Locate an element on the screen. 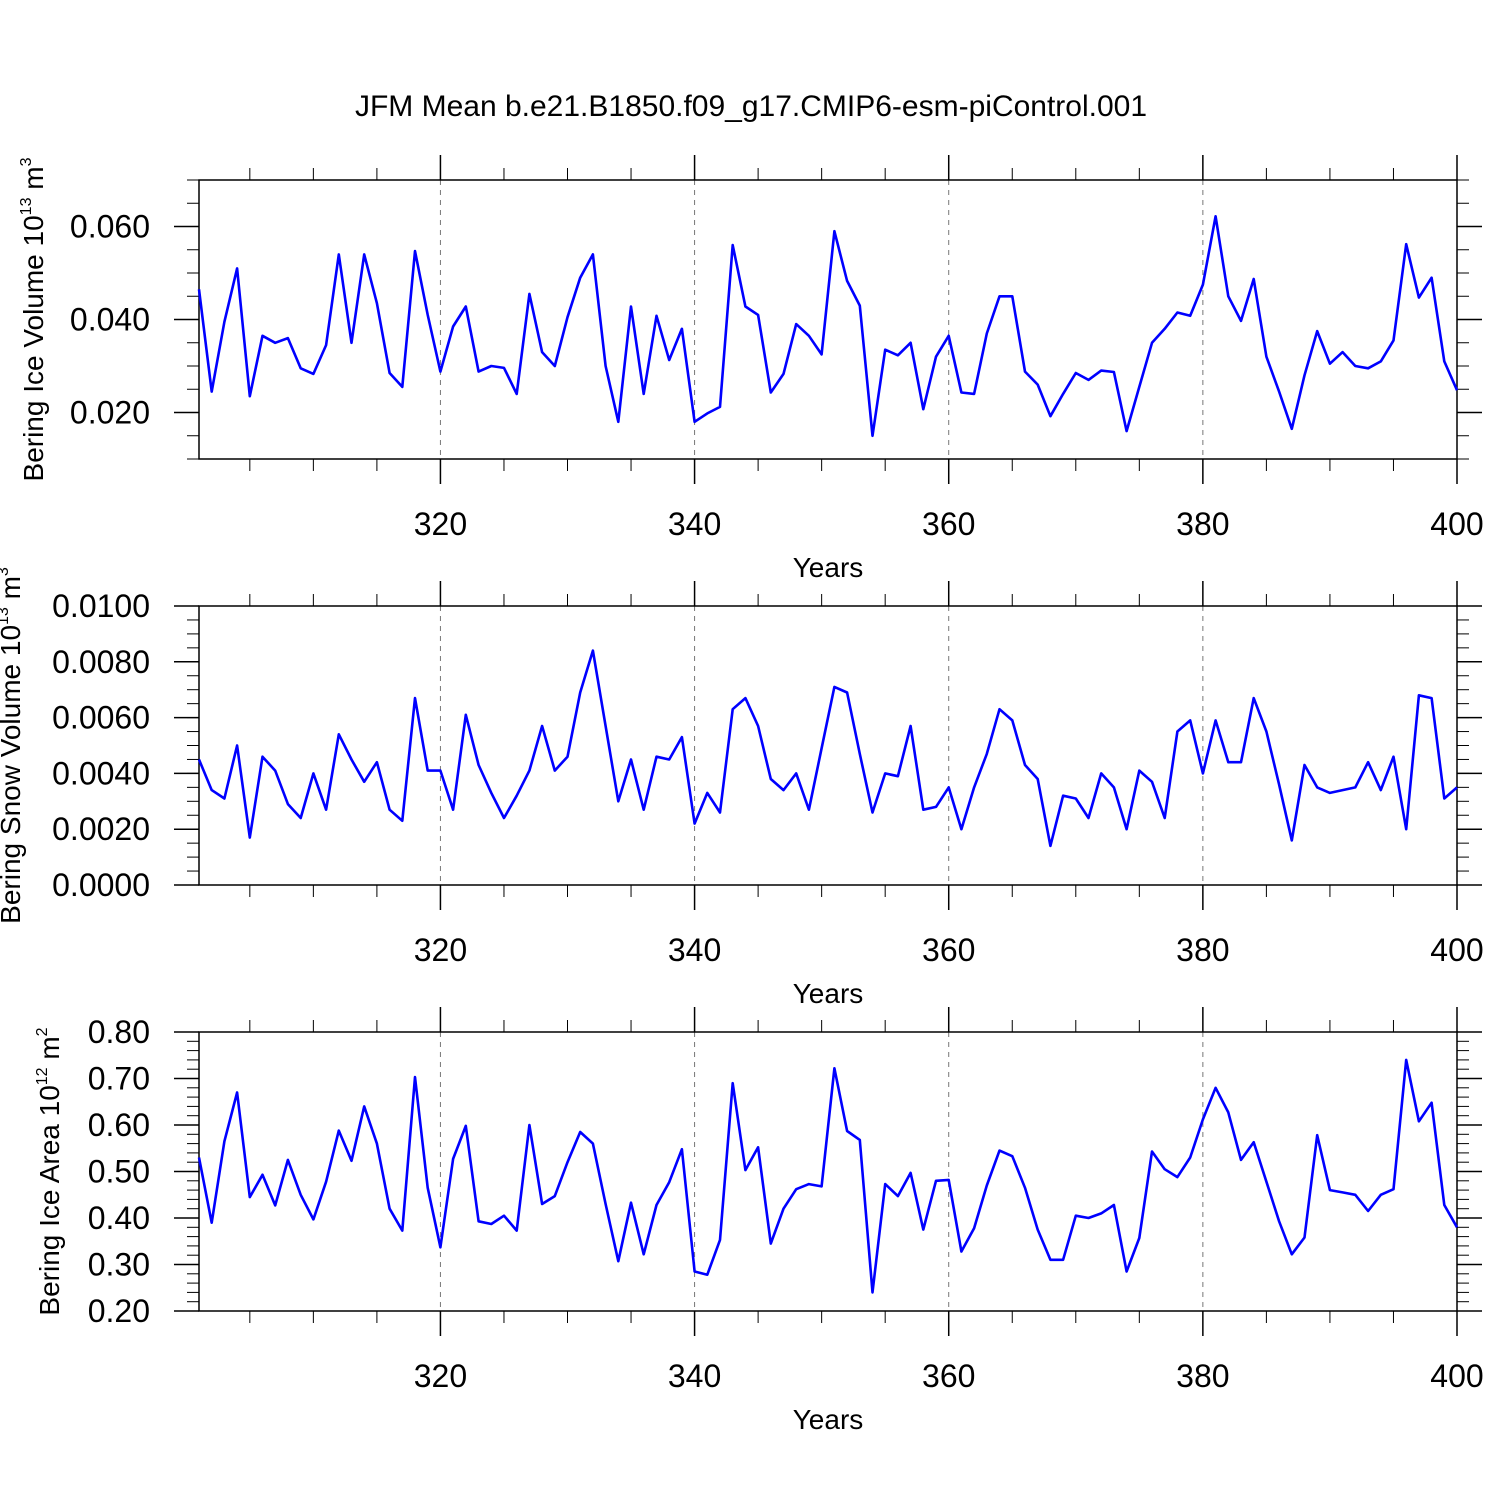  y-tick-label: 0.0020 is located at coordinates (101, 829).